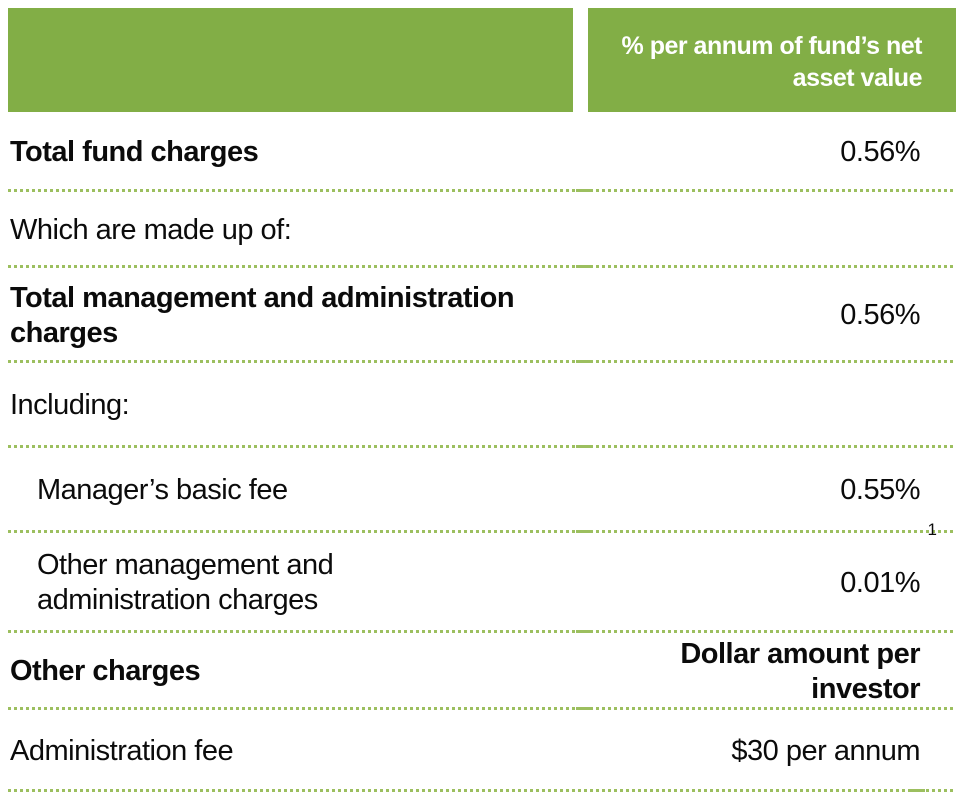 The image size is (966, 810). I want to click on row-value: Dollar amount per investor, so click(800, 671).